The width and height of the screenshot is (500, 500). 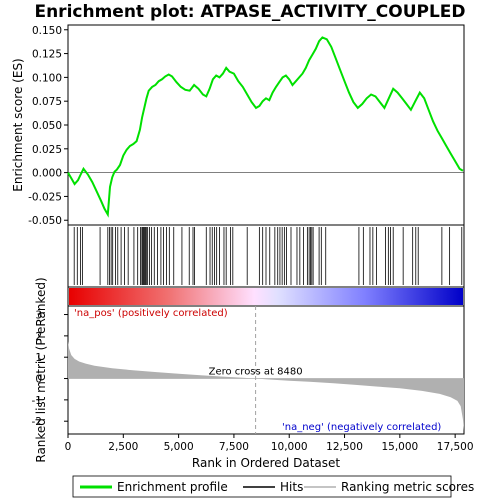 What do you see at coordinates (266, 296) in the screenshot?
I see `rank-color-bar` at bounding box center [266, 296].